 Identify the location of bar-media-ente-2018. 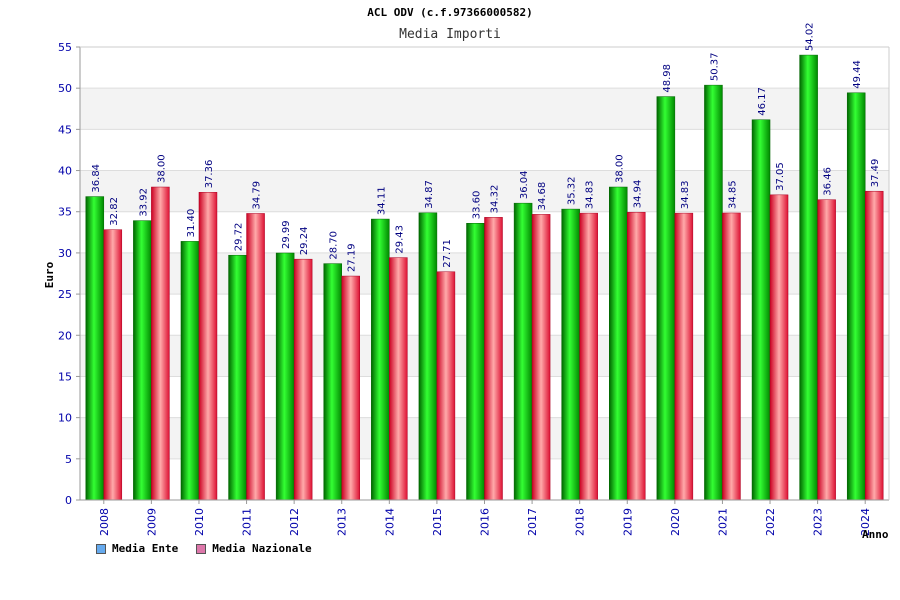
(570, 354).